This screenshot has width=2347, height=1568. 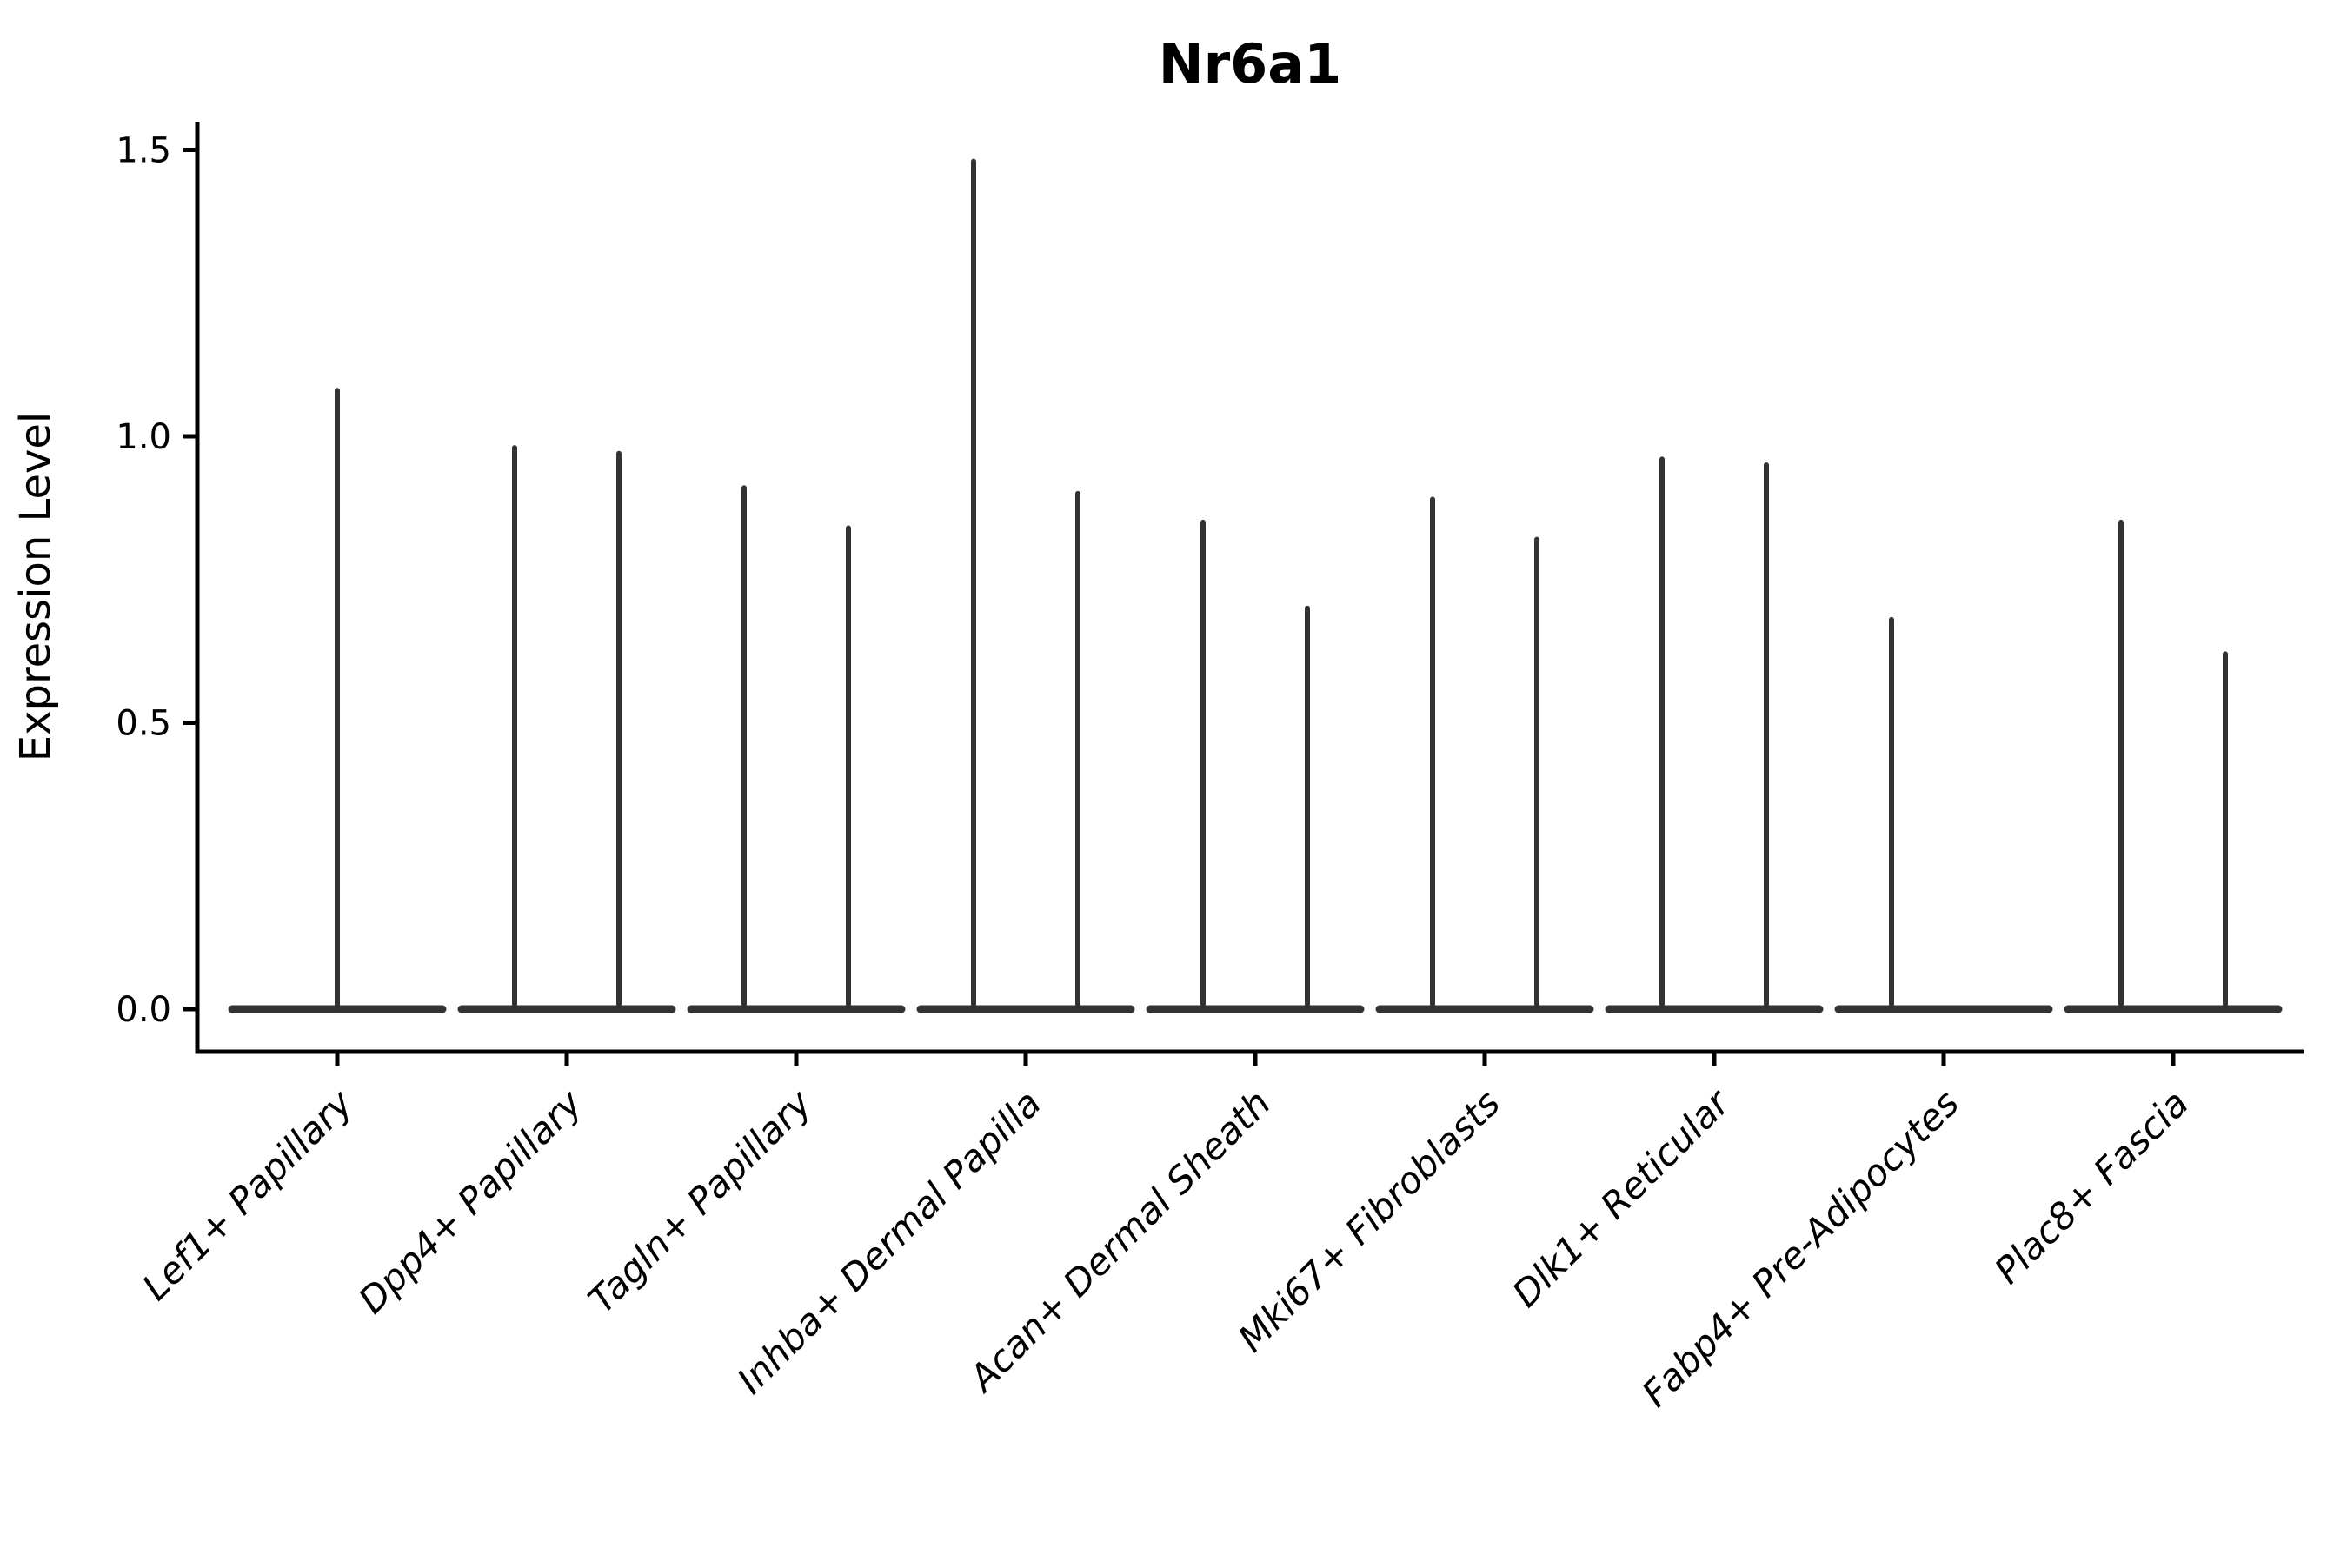 What do you see at coordinates (1250, 64) in the screenshot?
I see `chart-title: Nr6a1` at bounding box center [1250, 64].